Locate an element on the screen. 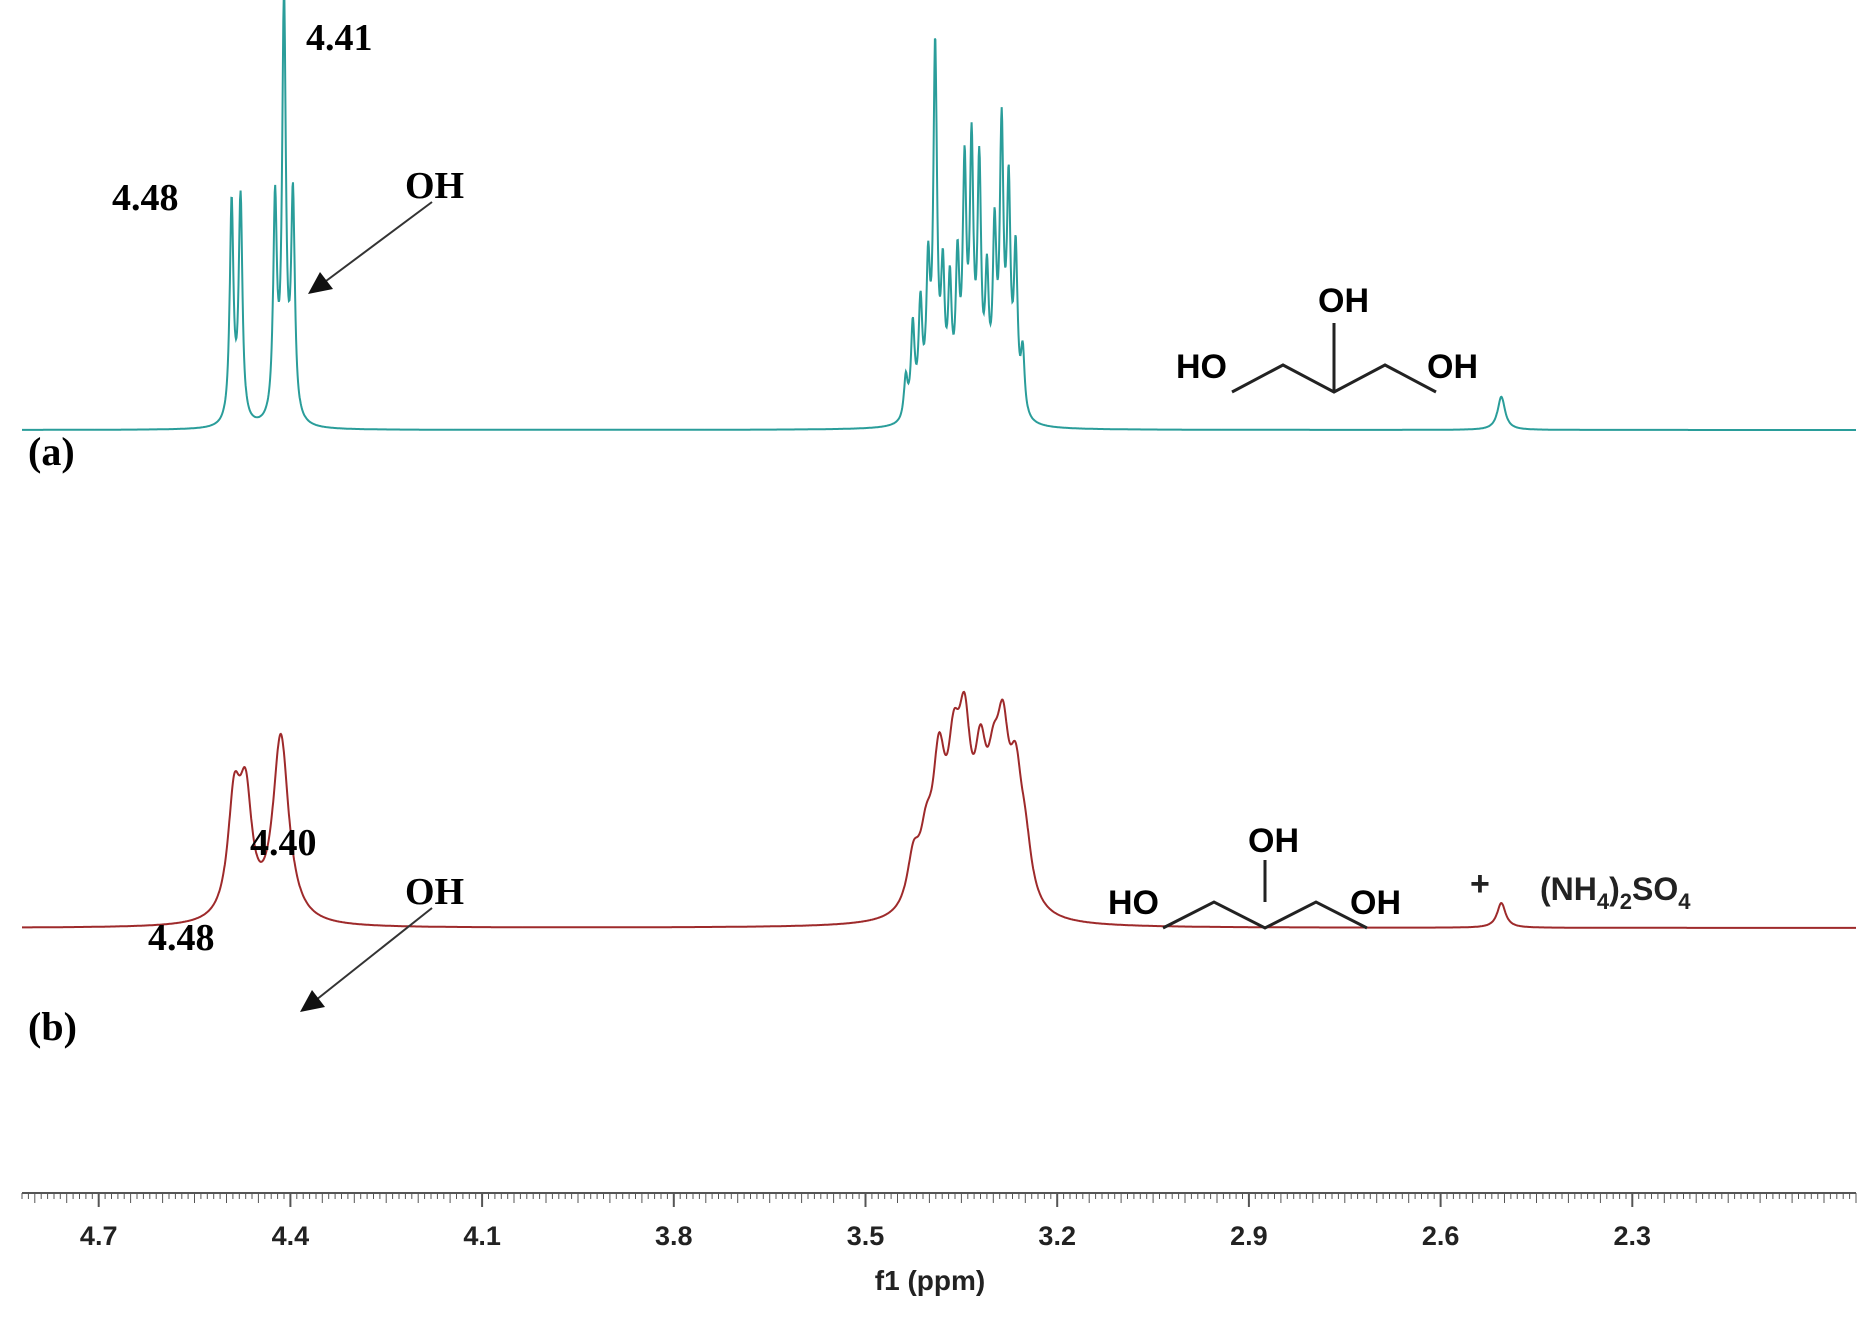 Image resolution: width=1866 pixels, height=1318 pixels. peak-label-4-40-b: 4.40 is located at coordinates (283, 843).